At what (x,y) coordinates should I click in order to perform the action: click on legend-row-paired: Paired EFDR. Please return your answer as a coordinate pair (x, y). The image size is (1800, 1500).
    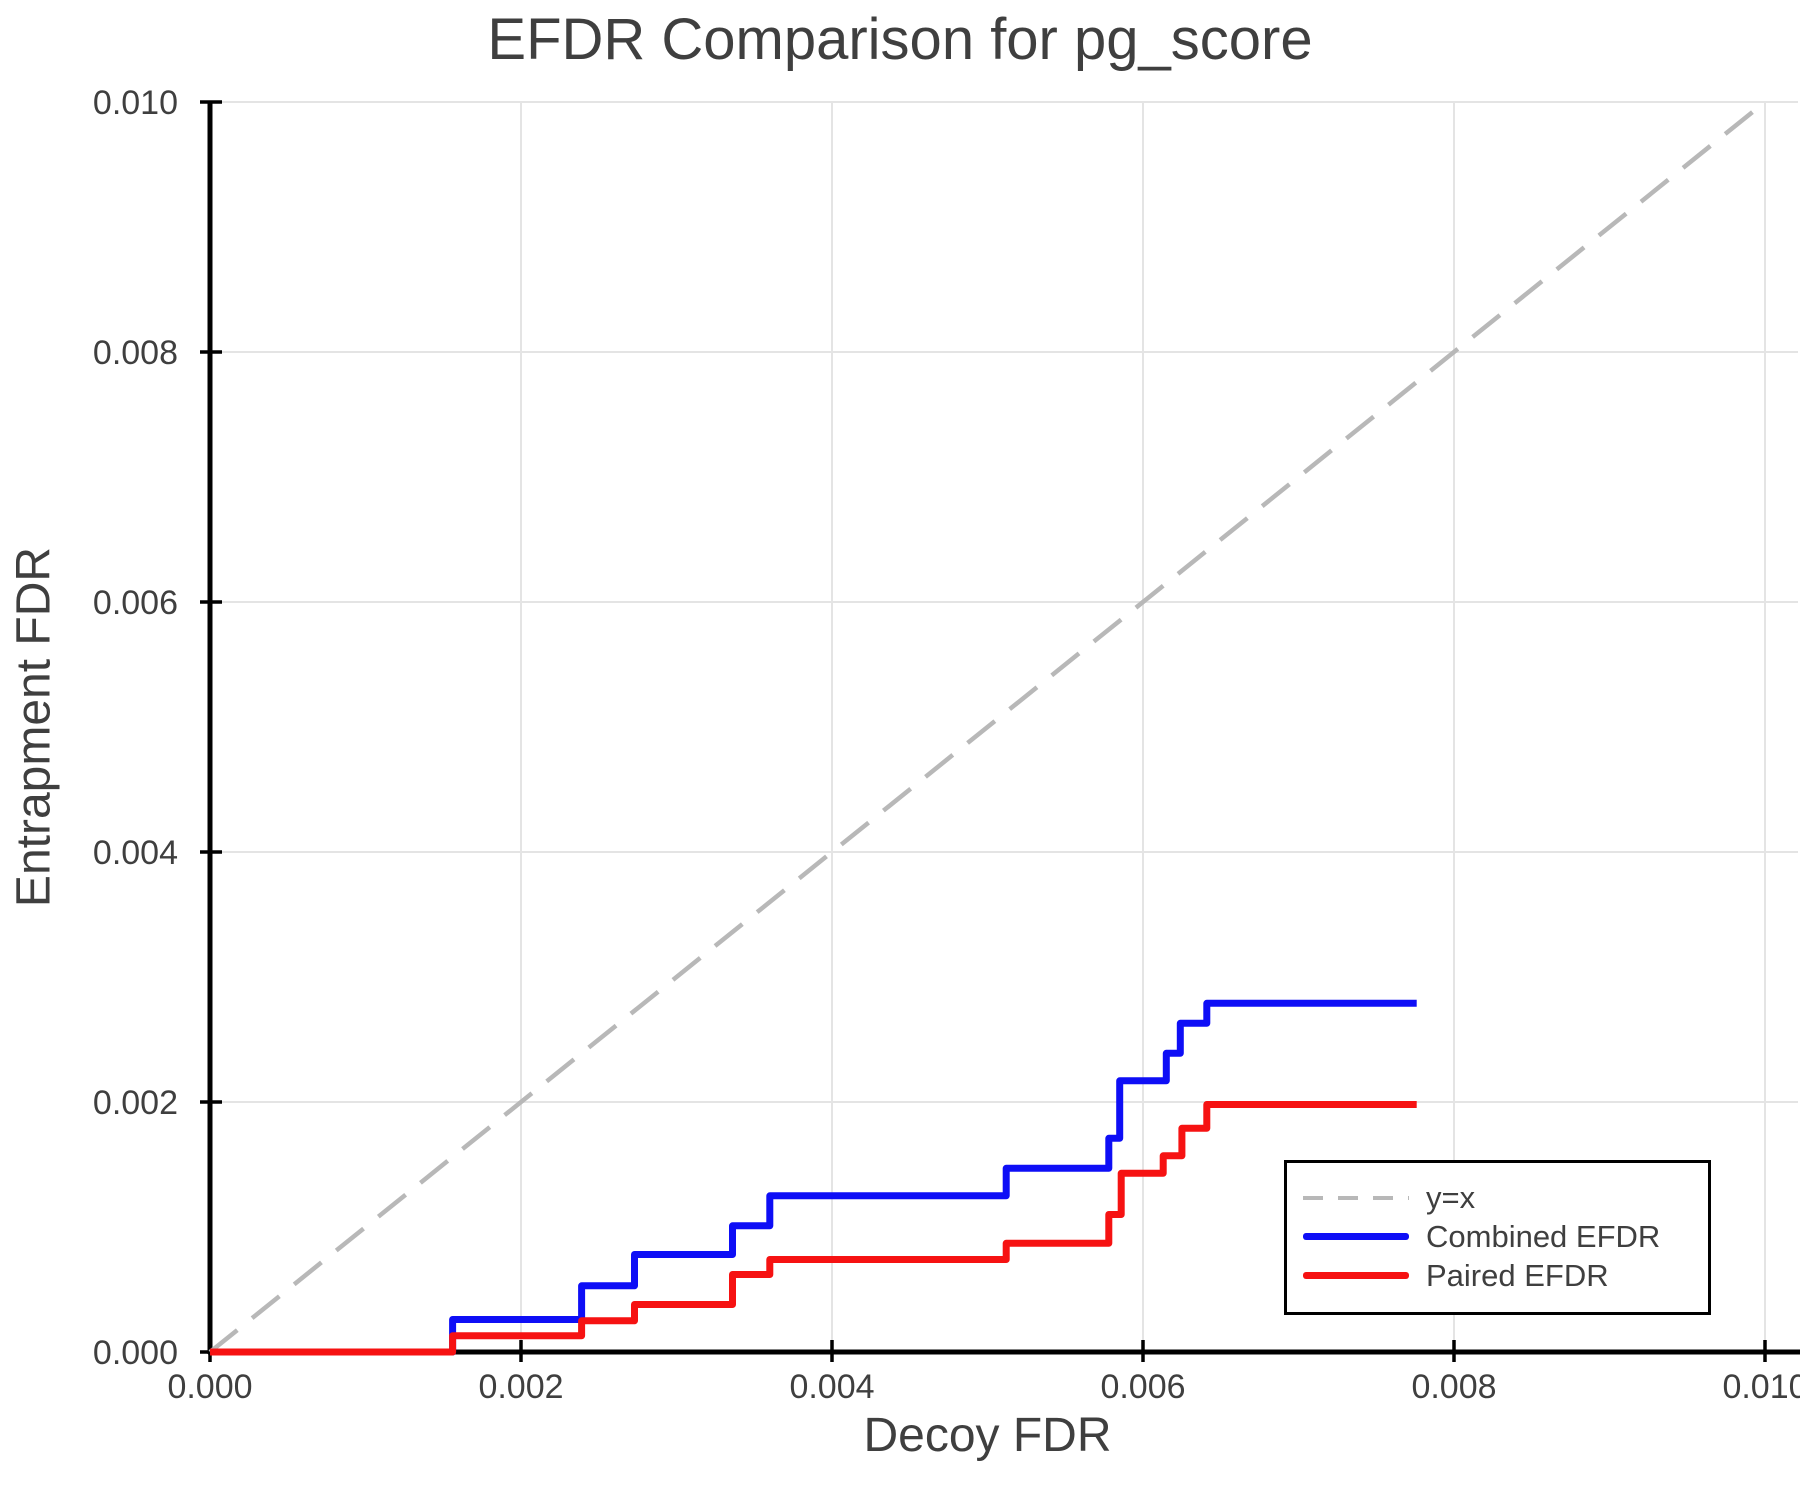
    Looking at the image, I should click on (1505, 1275).